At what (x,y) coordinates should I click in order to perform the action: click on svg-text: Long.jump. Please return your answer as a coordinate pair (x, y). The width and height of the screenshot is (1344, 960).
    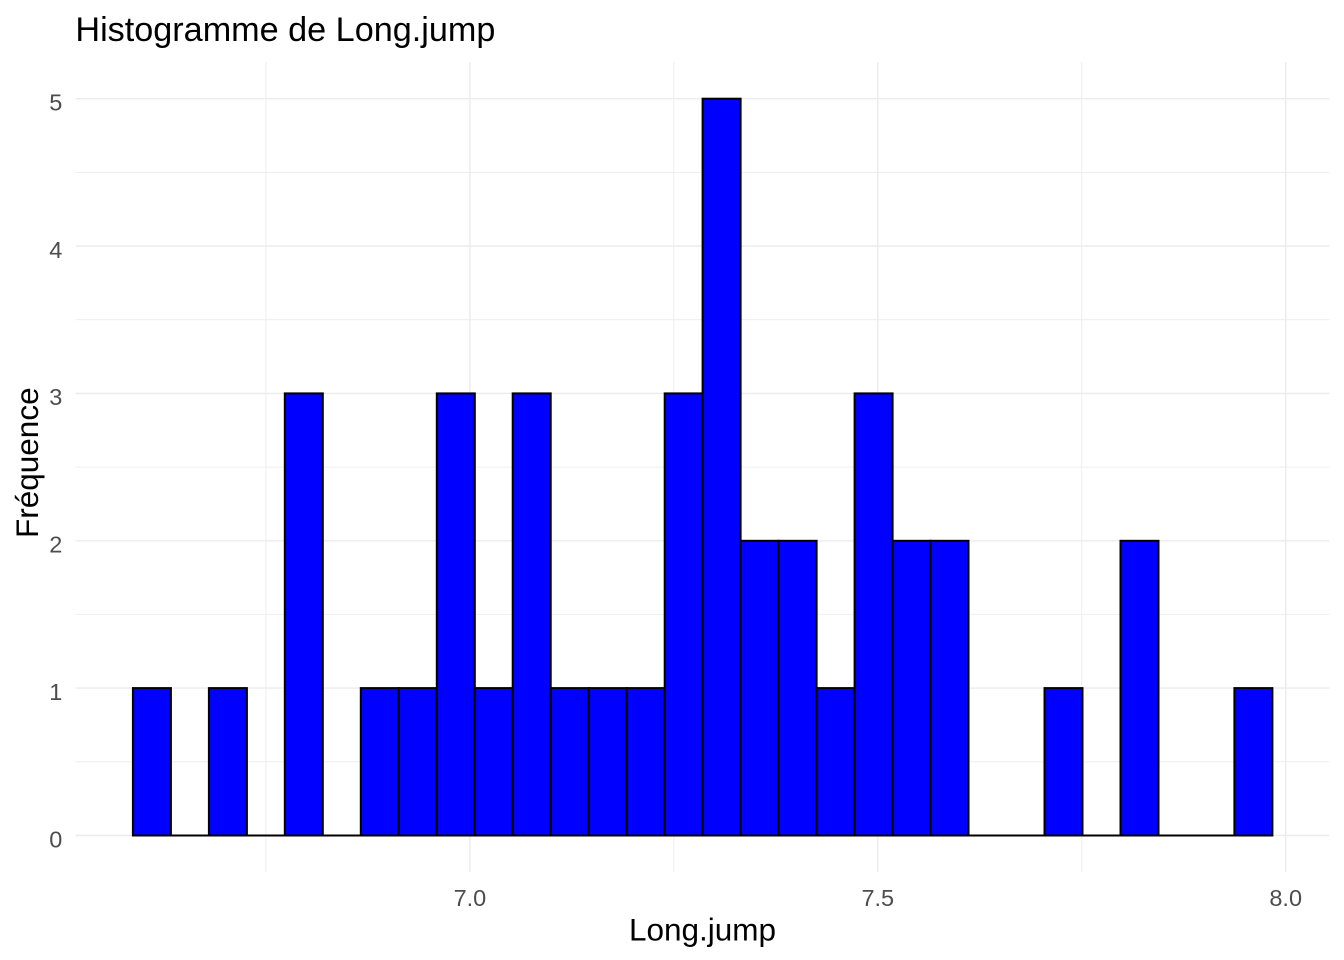
    Looking at the image, I should click on (702, 930).